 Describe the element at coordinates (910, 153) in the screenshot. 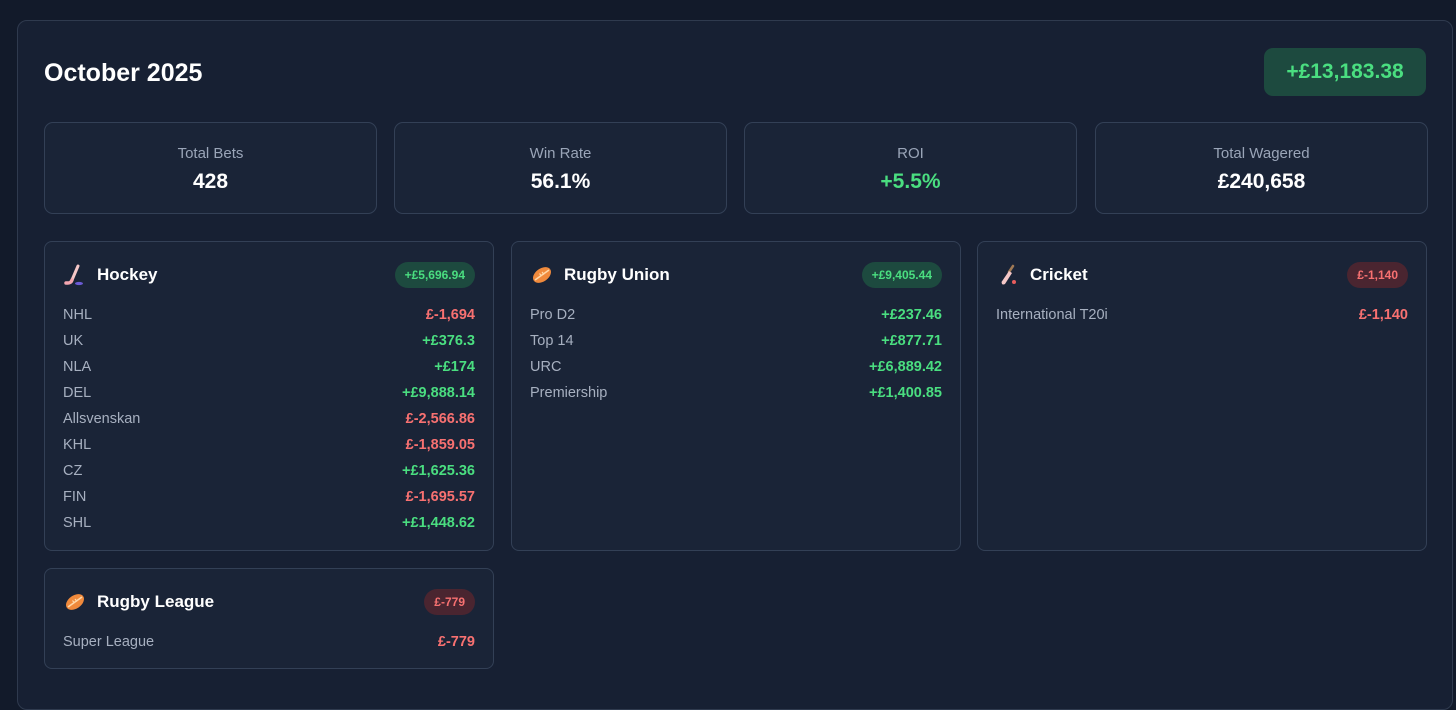

I see `stat-label: ROI` at that location.